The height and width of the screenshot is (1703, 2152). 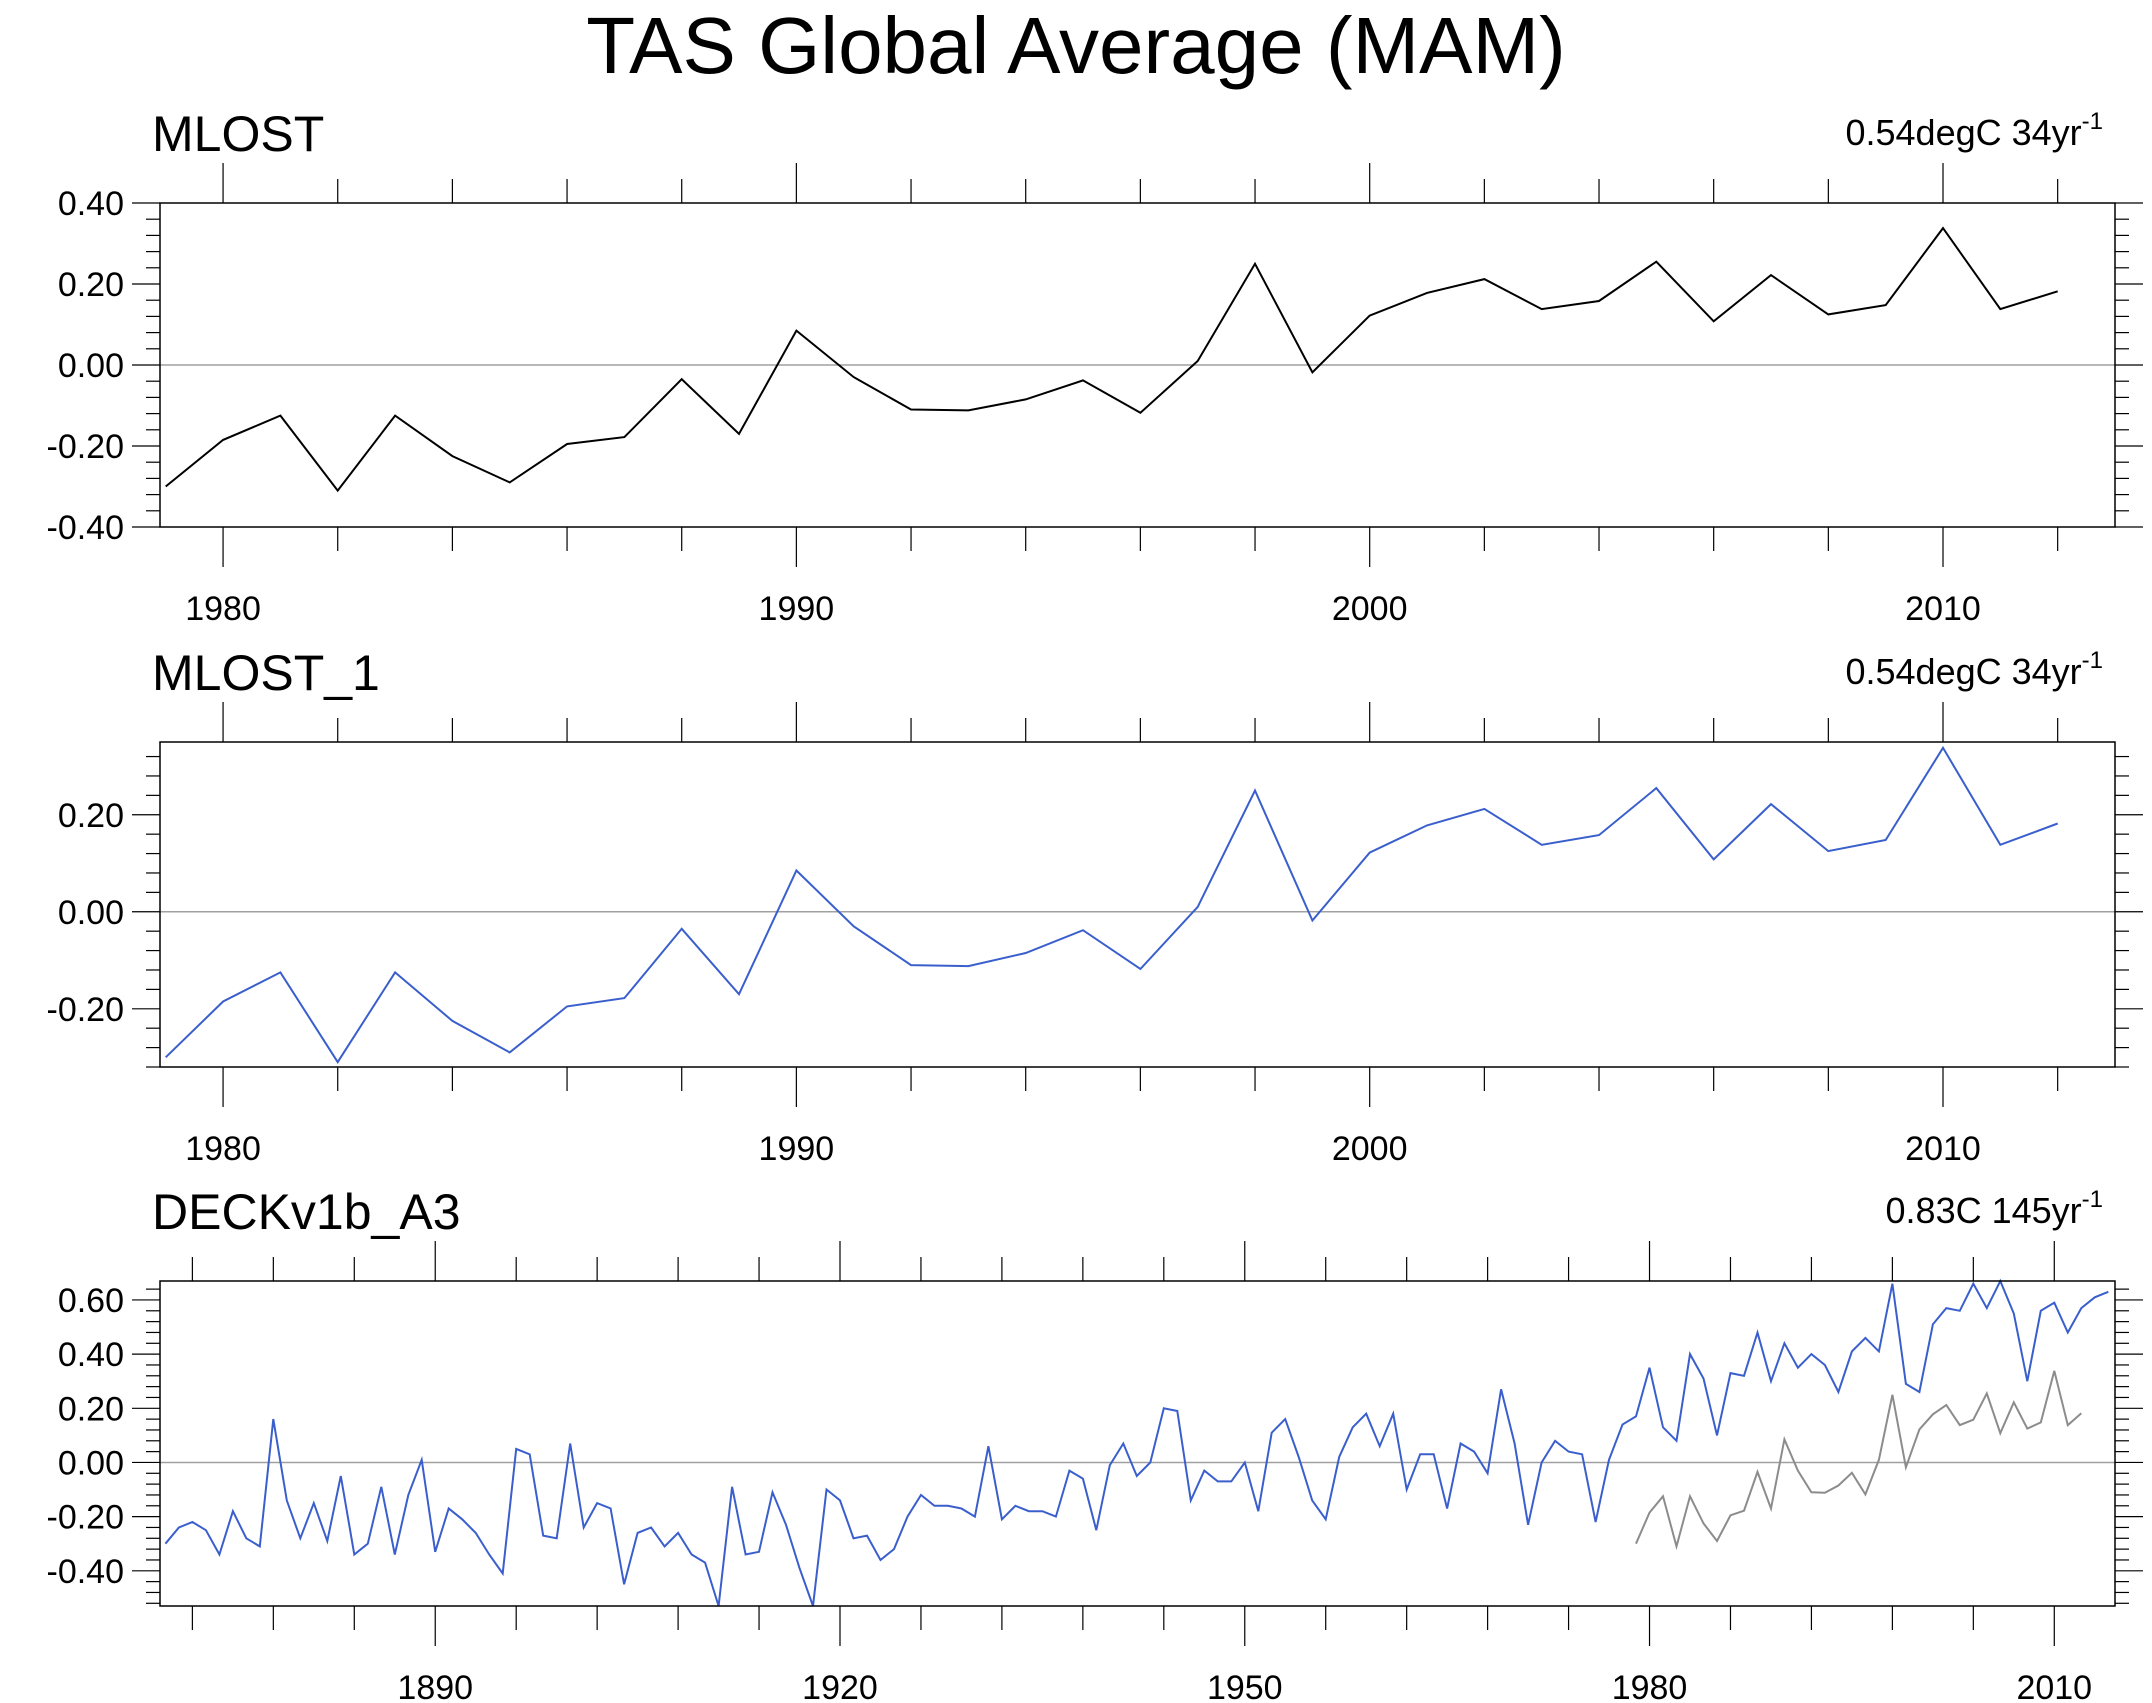 I want to click on series-line, so click(x=1111, y=359).